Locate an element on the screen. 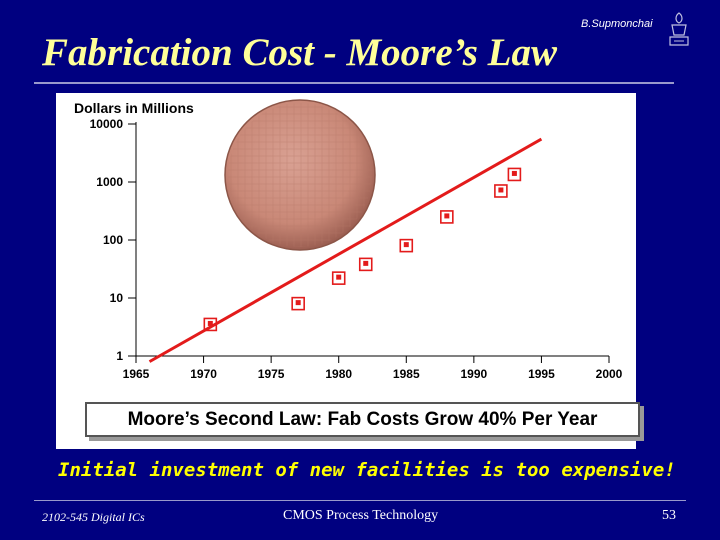 Image resolution: width=720 pixels, height=540 pixels. data-points is located at coordinates (362, 249).